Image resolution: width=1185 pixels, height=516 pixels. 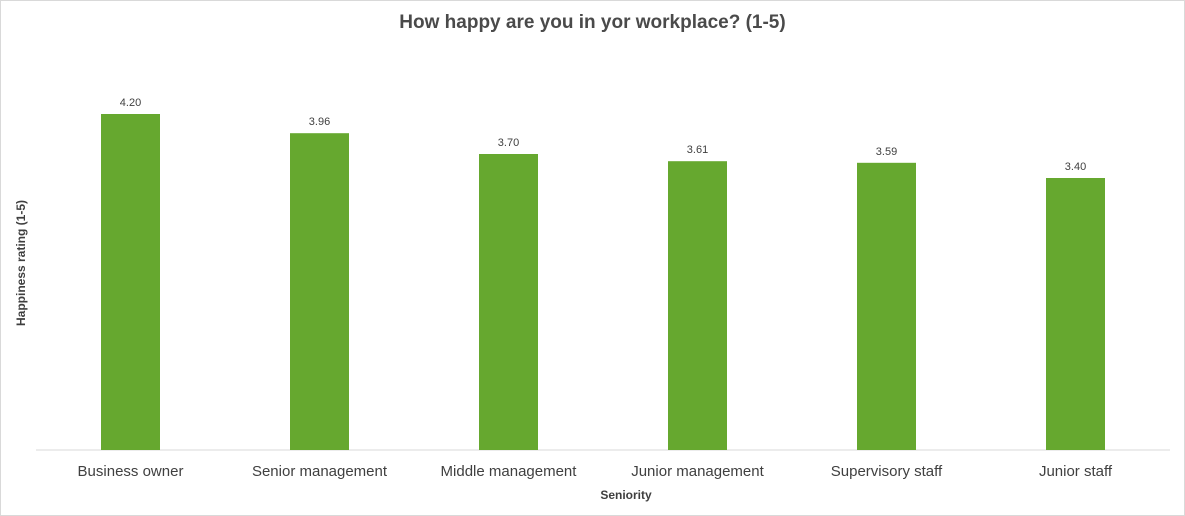 I want to click on category-label-2: Middle management, so click(x=509, y=471).